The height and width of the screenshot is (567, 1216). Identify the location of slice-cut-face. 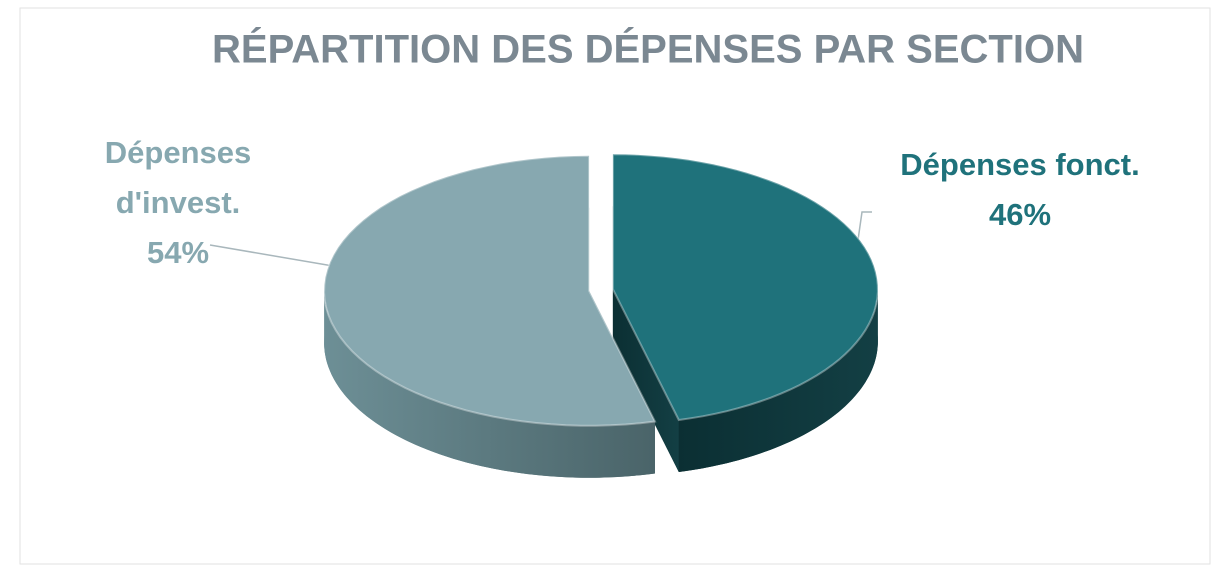
(645, 380).